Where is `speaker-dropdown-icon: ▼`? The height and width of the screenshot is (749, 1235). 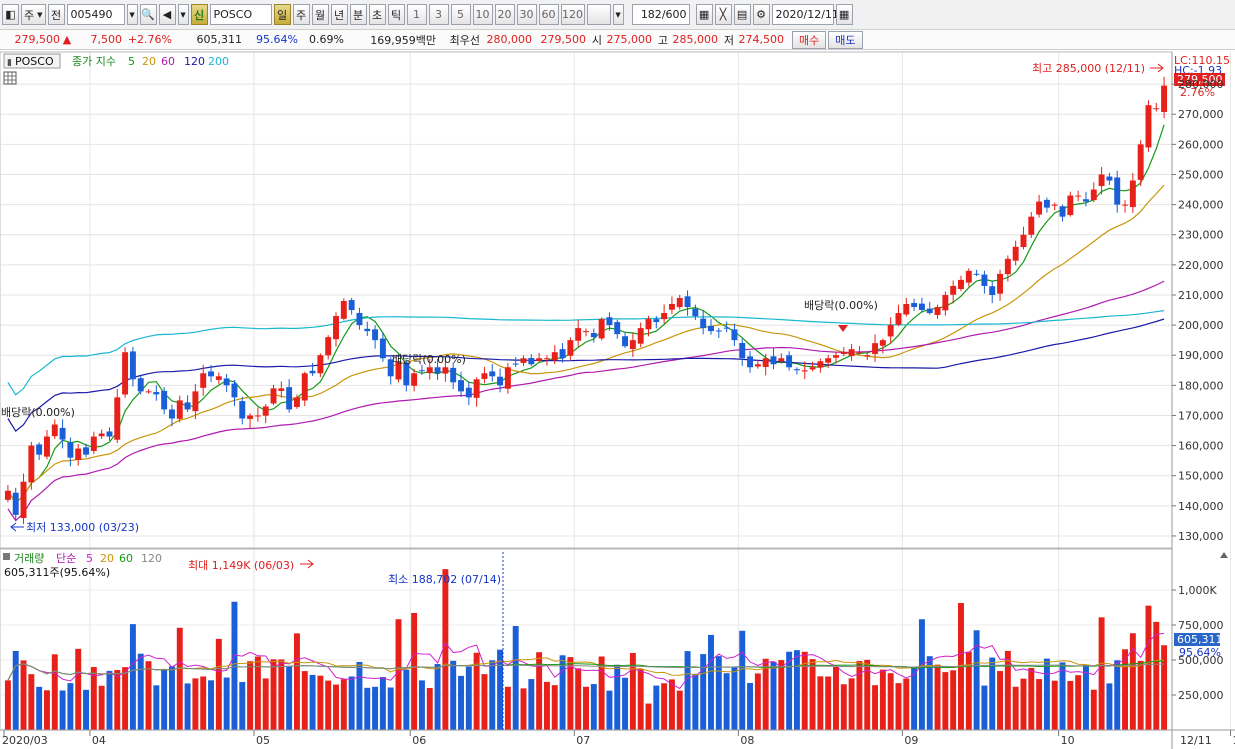 speaker-dropdown-icon: ▼ is located at coordinates (183, 14).